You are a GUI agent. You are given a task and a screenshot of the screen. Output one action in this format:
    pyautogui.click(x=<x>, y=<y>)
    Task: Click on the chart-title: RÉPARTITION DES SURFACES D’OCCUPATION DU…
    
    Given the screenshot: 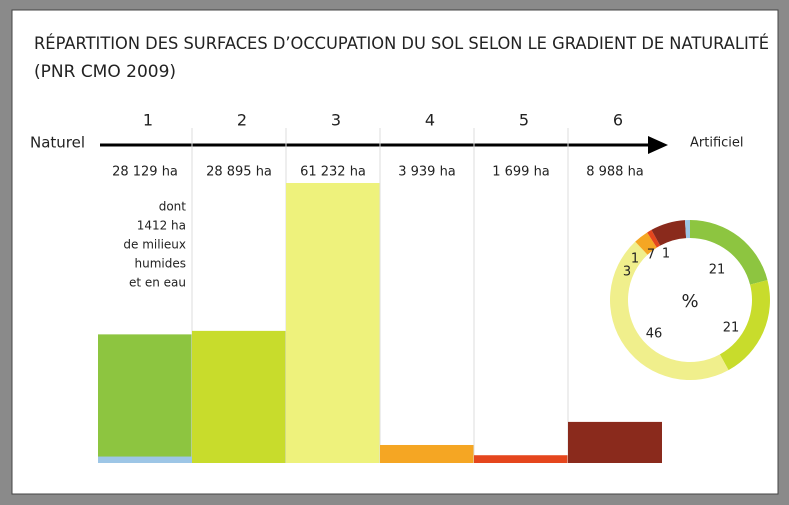 What is the action you would take?
    pyautogui.click(x=401, y=43)
    